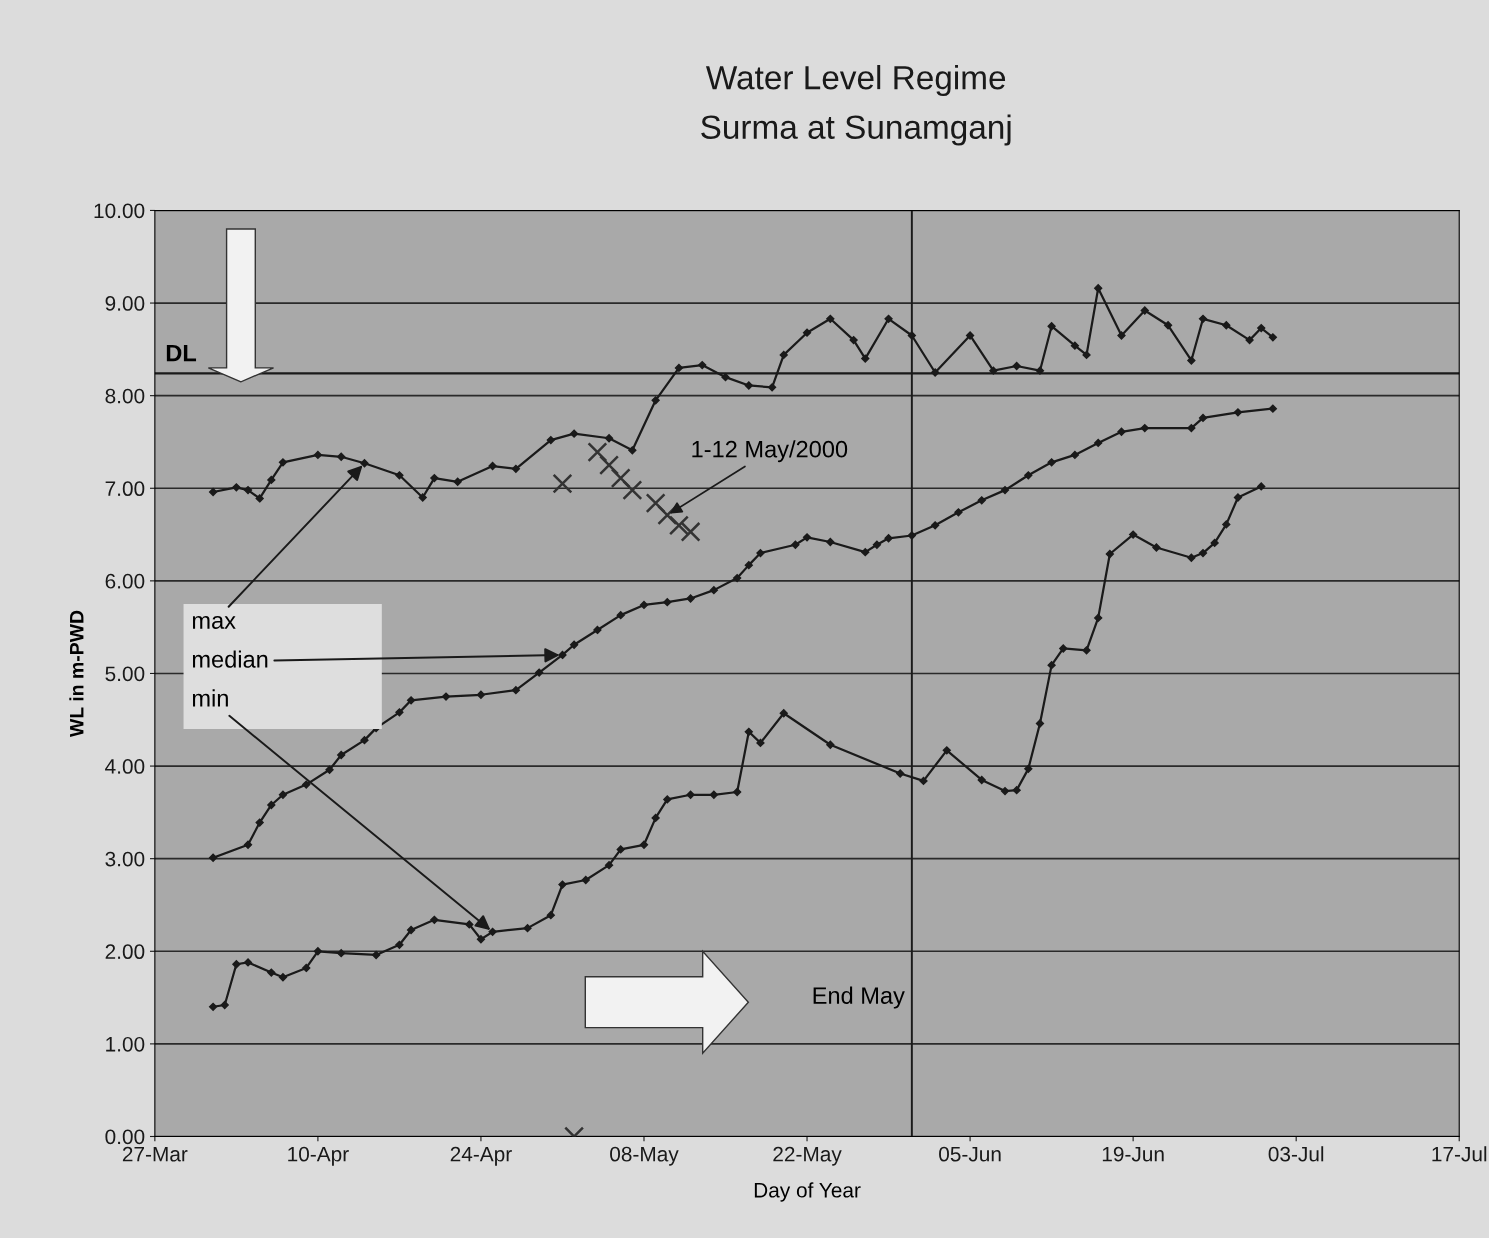  I want to click on x-tick-label: 17-Jul, so click(1459, 1154).